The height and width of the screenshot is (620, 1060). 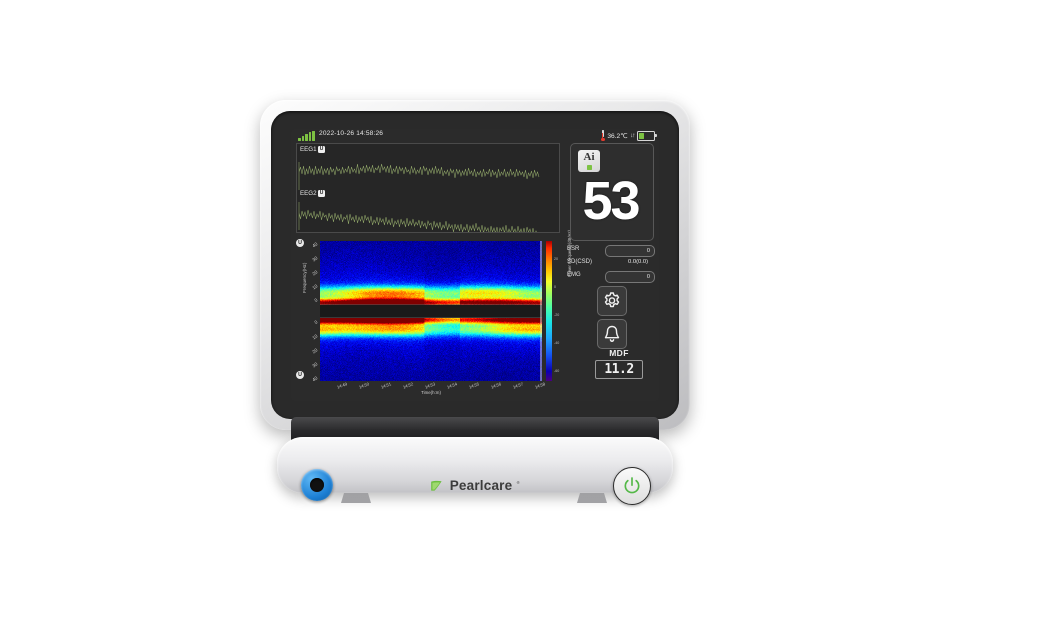 What do you see at coordinates (540, 385) in the screenshot?
I see `x-tick: 14:58` at bounding box center [540, 385].